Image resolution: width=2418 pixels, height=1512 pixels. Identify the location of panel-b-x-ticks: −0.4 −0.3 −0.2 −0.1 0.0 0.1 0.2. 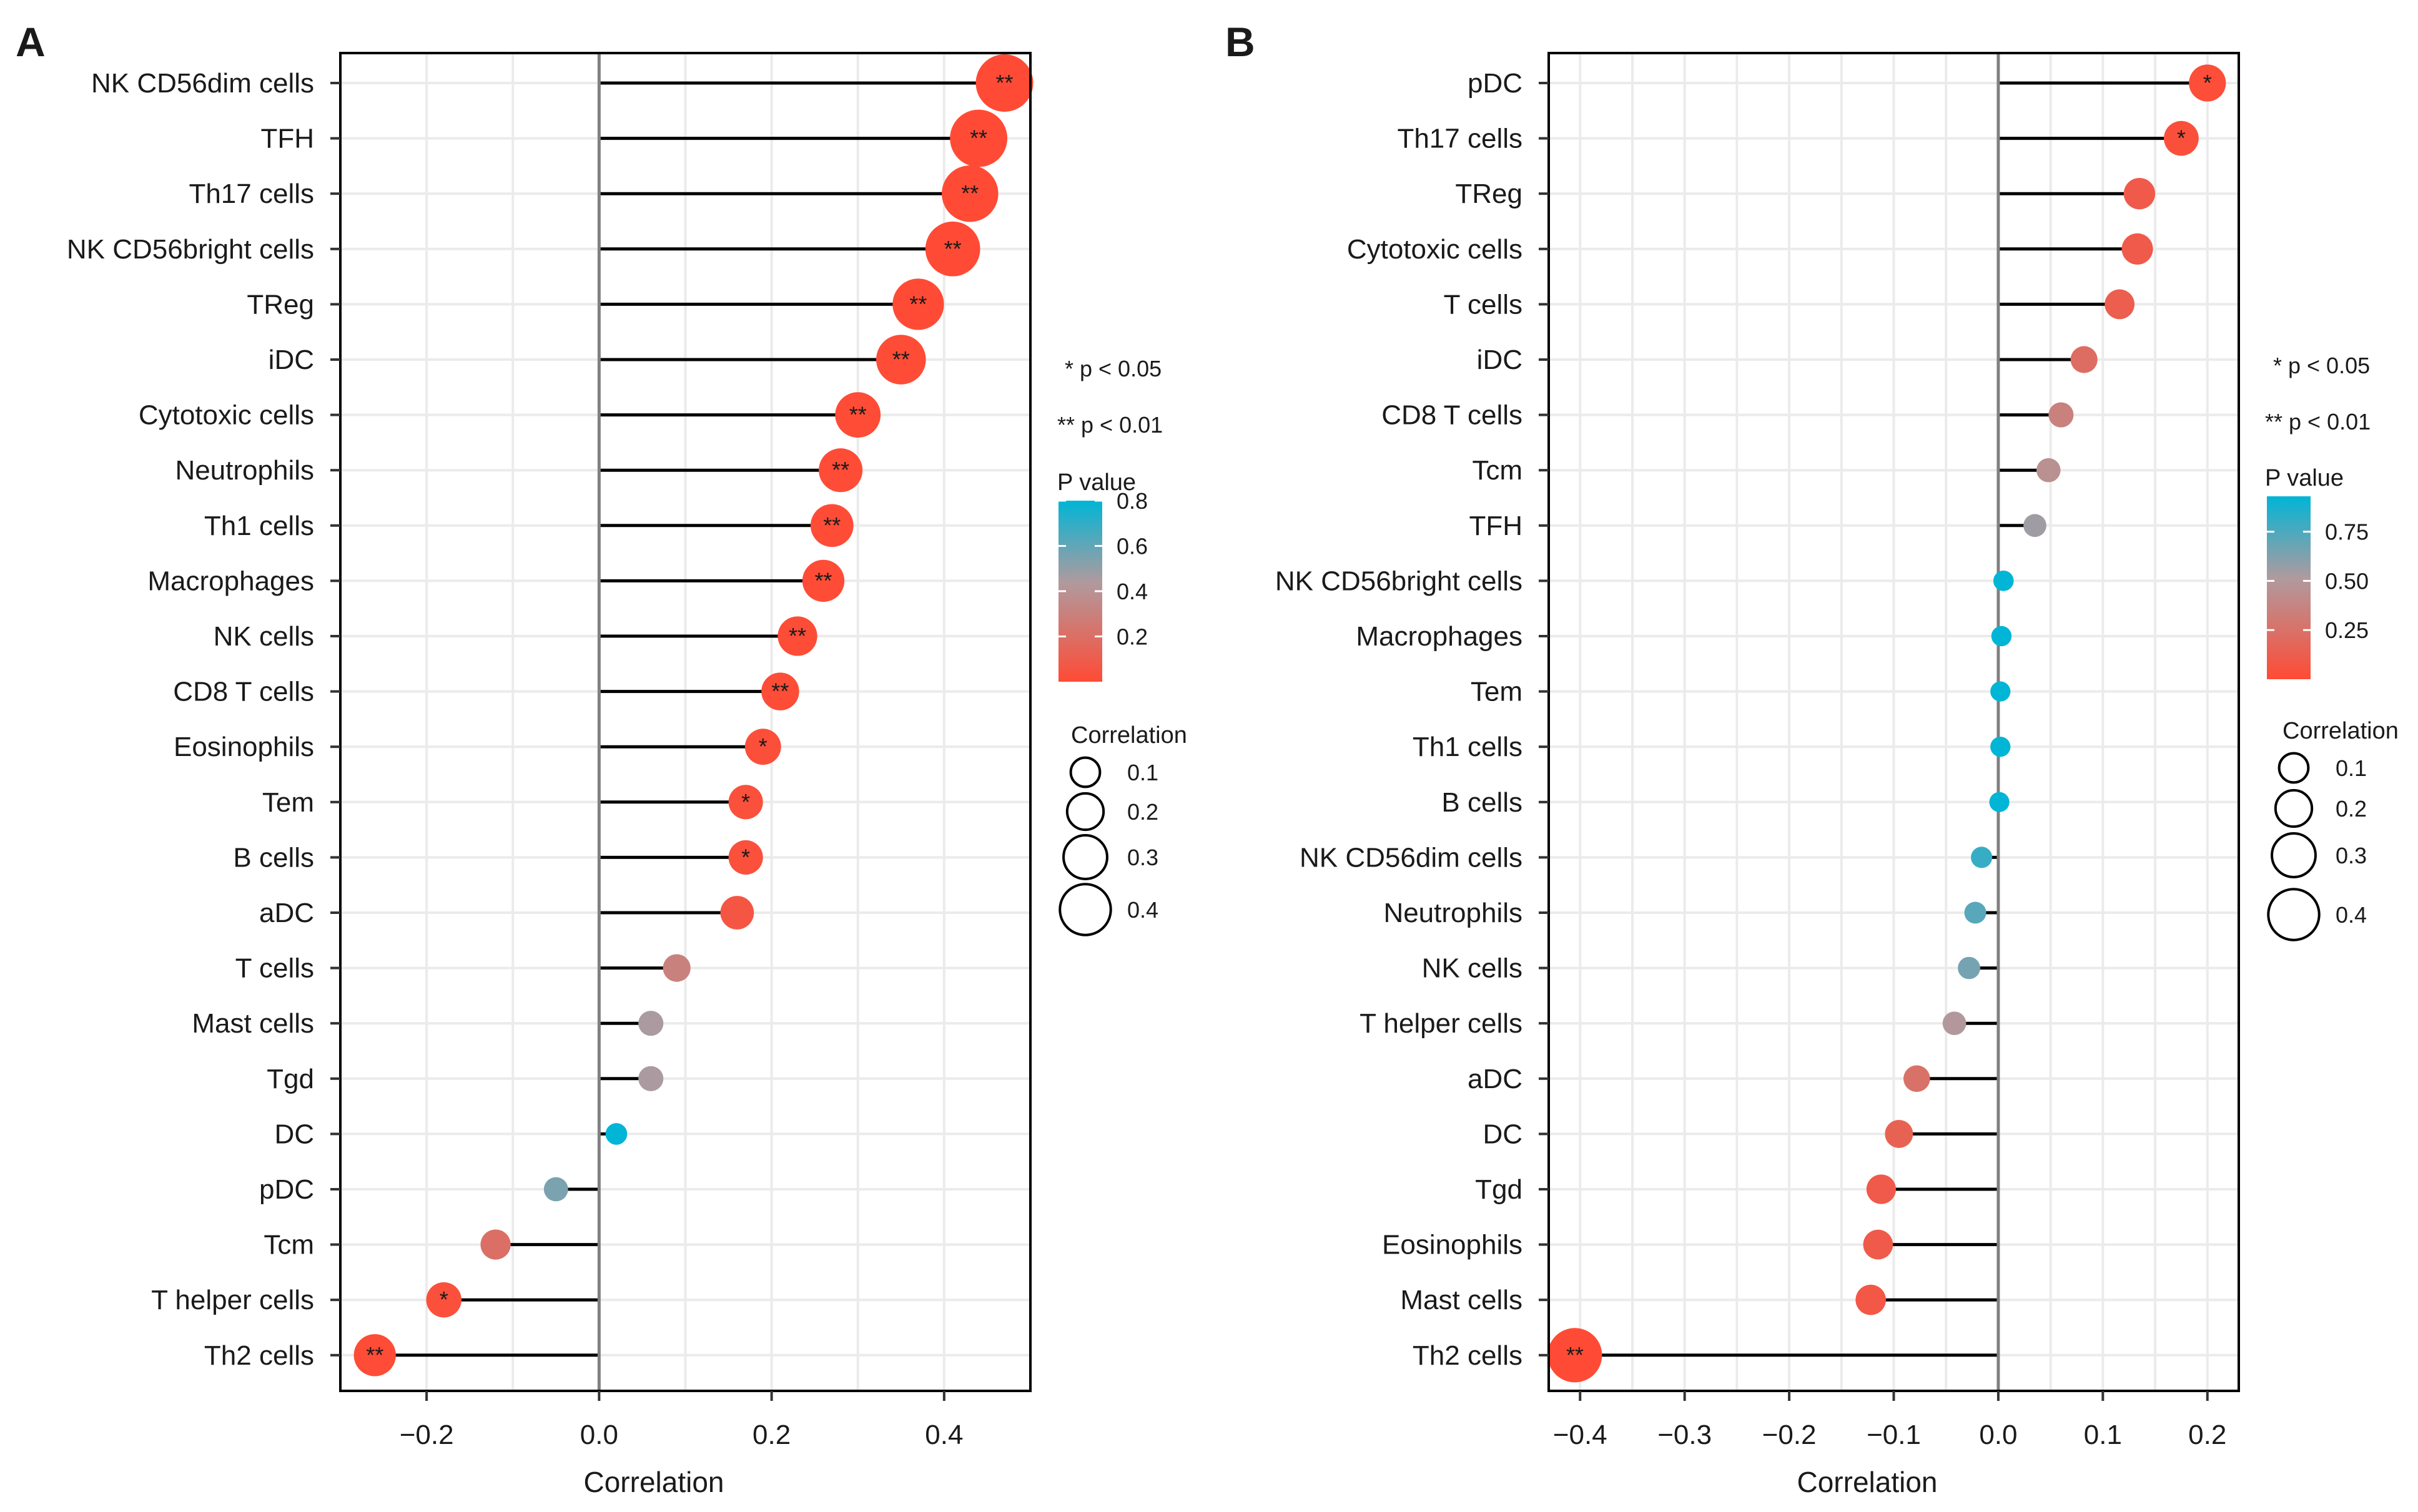
(1890, 1420).